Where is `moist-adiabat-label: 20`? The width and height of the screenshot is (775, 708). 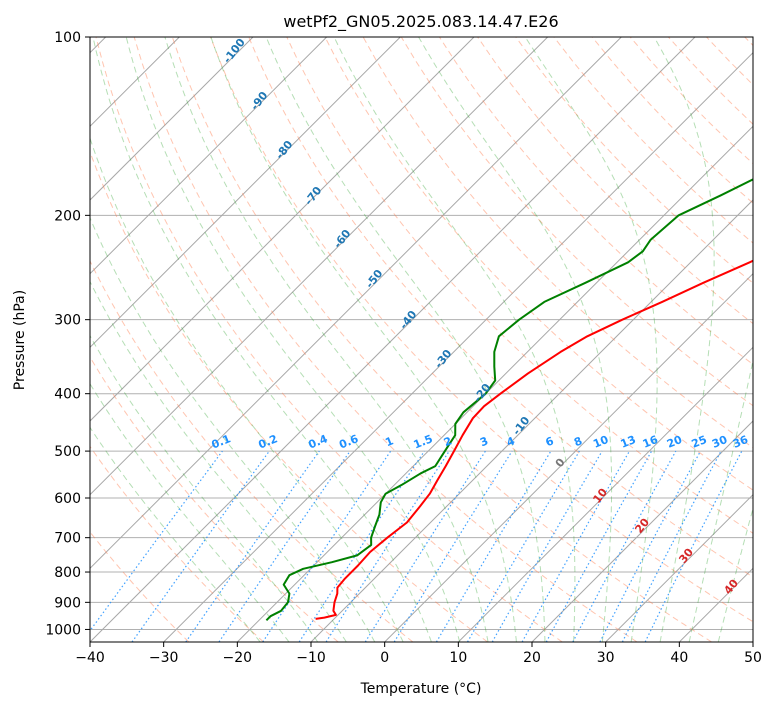 moist-adiabat-label: 20 is located at coordinates (642, 526).